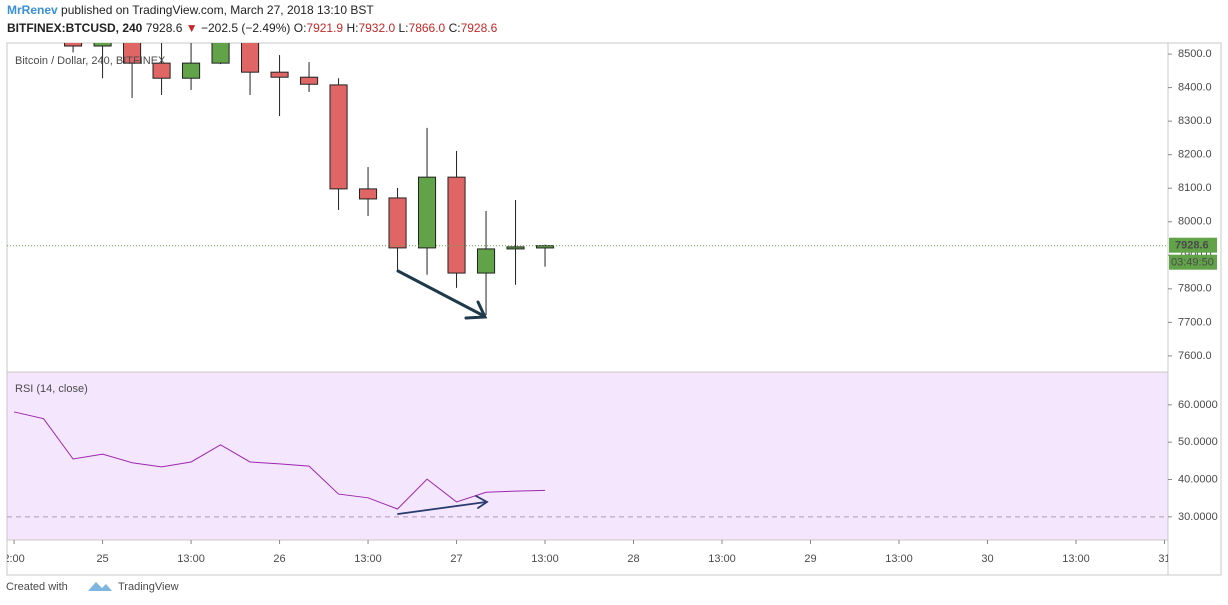 Image resolution: width=1228 pixels, height=605 pixels. What do you see at coordinates (442, 294) in the screenshot?
I see `price-arrow` at bounding box center [442, 294].